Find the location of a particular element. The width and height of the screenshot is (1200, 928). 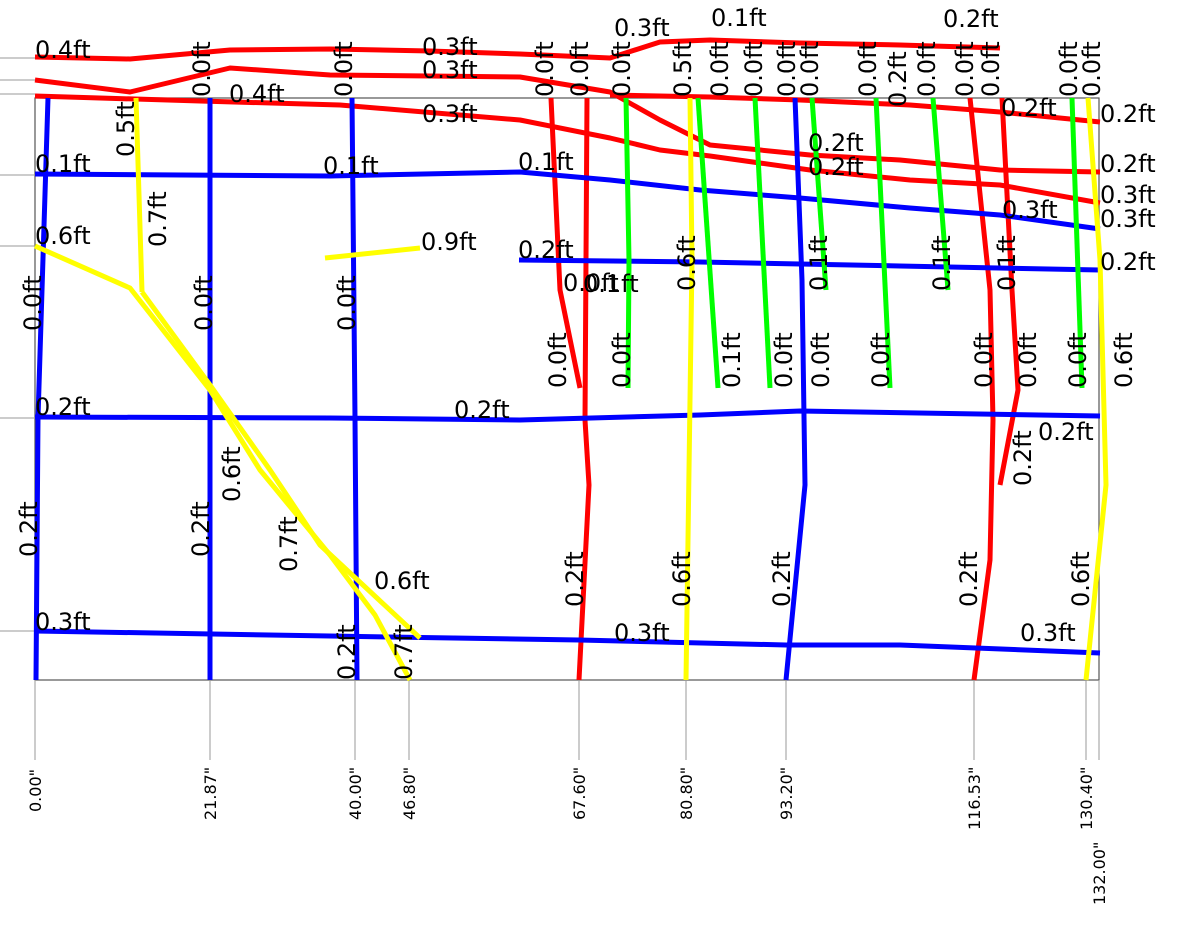

value-label: 0.4ft is located at coordinates (63, 50).